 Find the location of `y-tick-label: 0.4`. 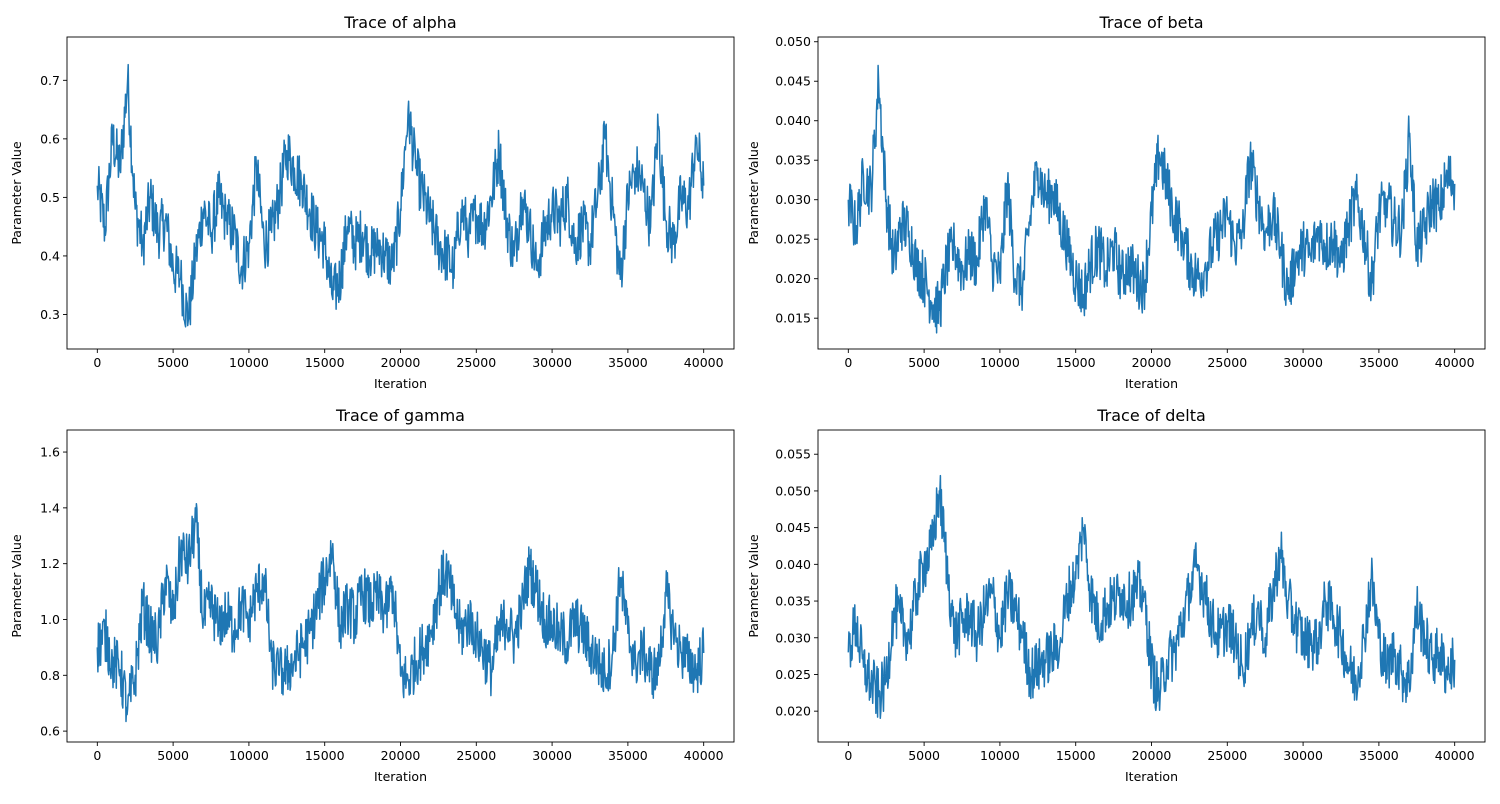

y-tick-label: 0.4 is located at coordinates (50, 255).